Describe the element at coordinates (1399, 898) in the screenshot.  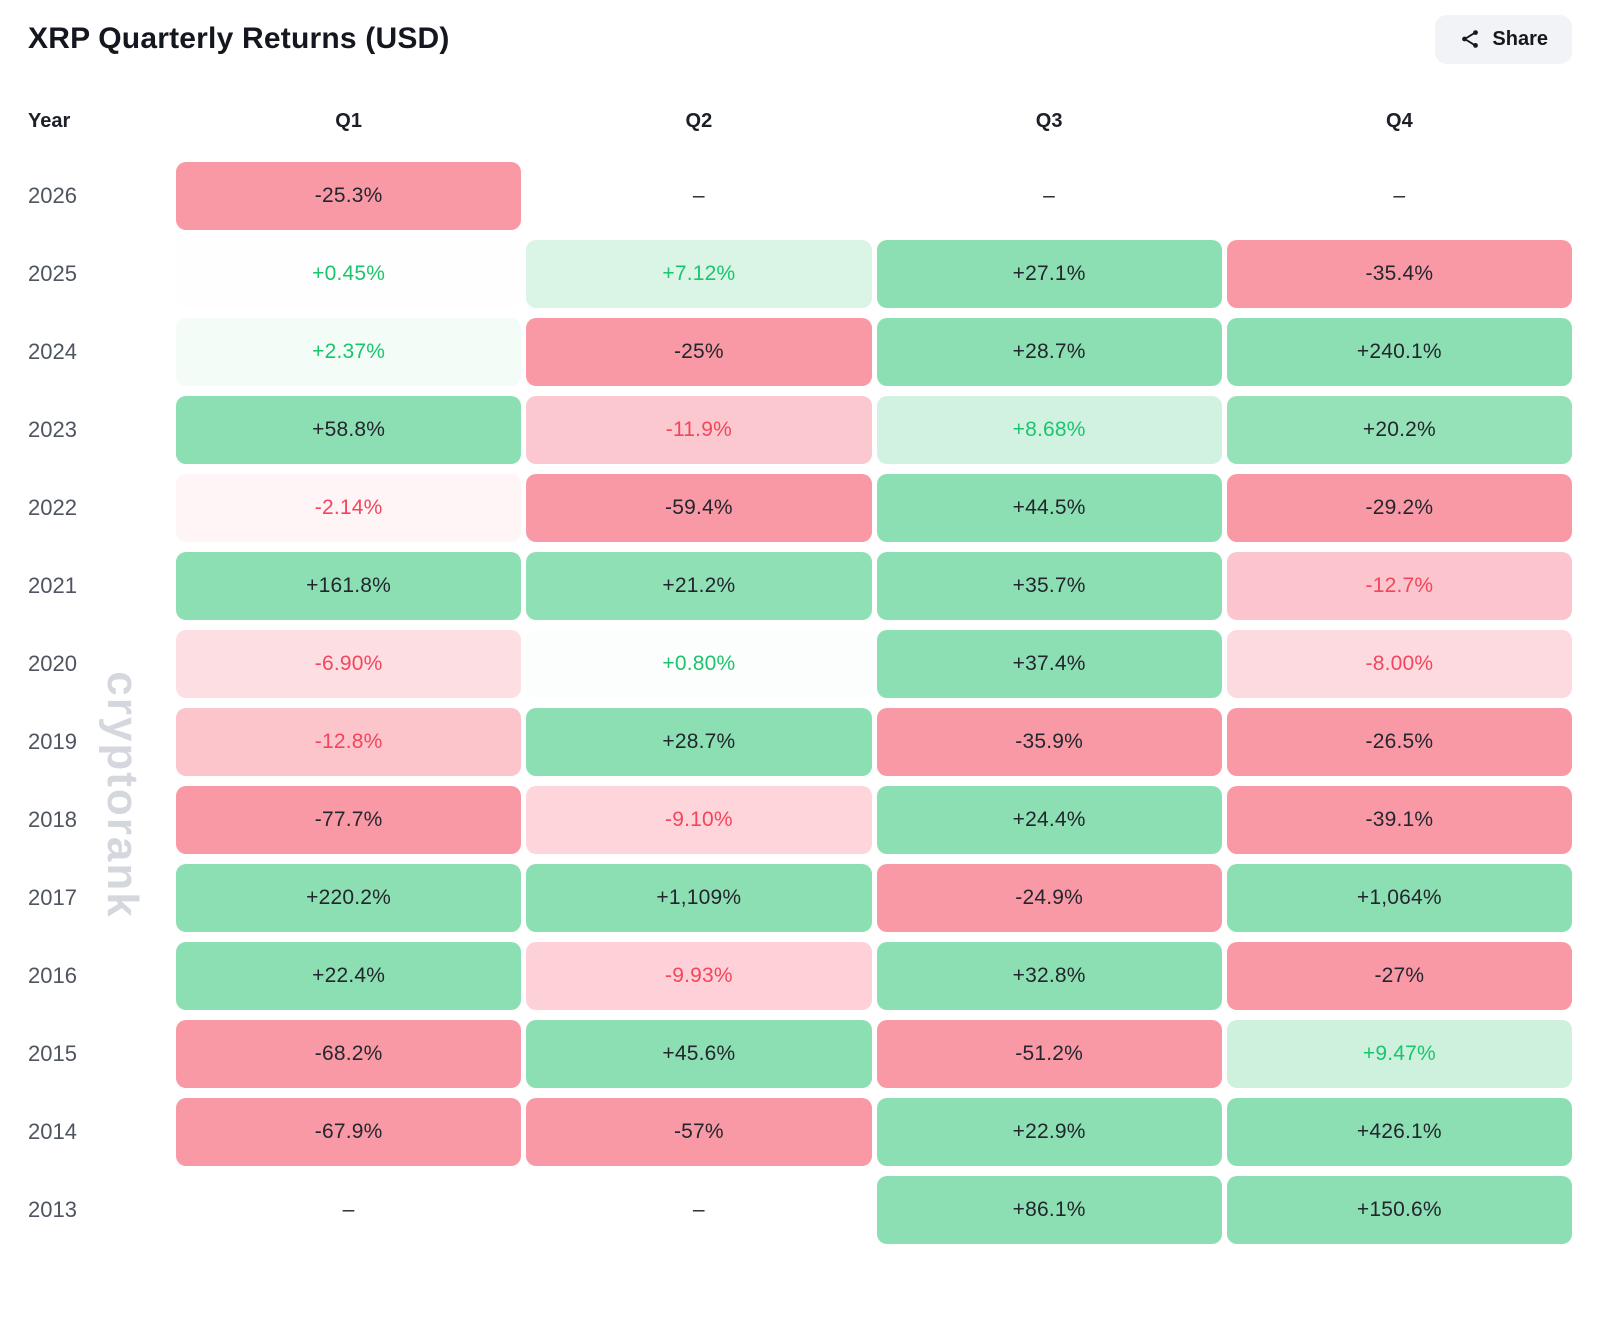
I see `return-cell: +1,064%` at that location.